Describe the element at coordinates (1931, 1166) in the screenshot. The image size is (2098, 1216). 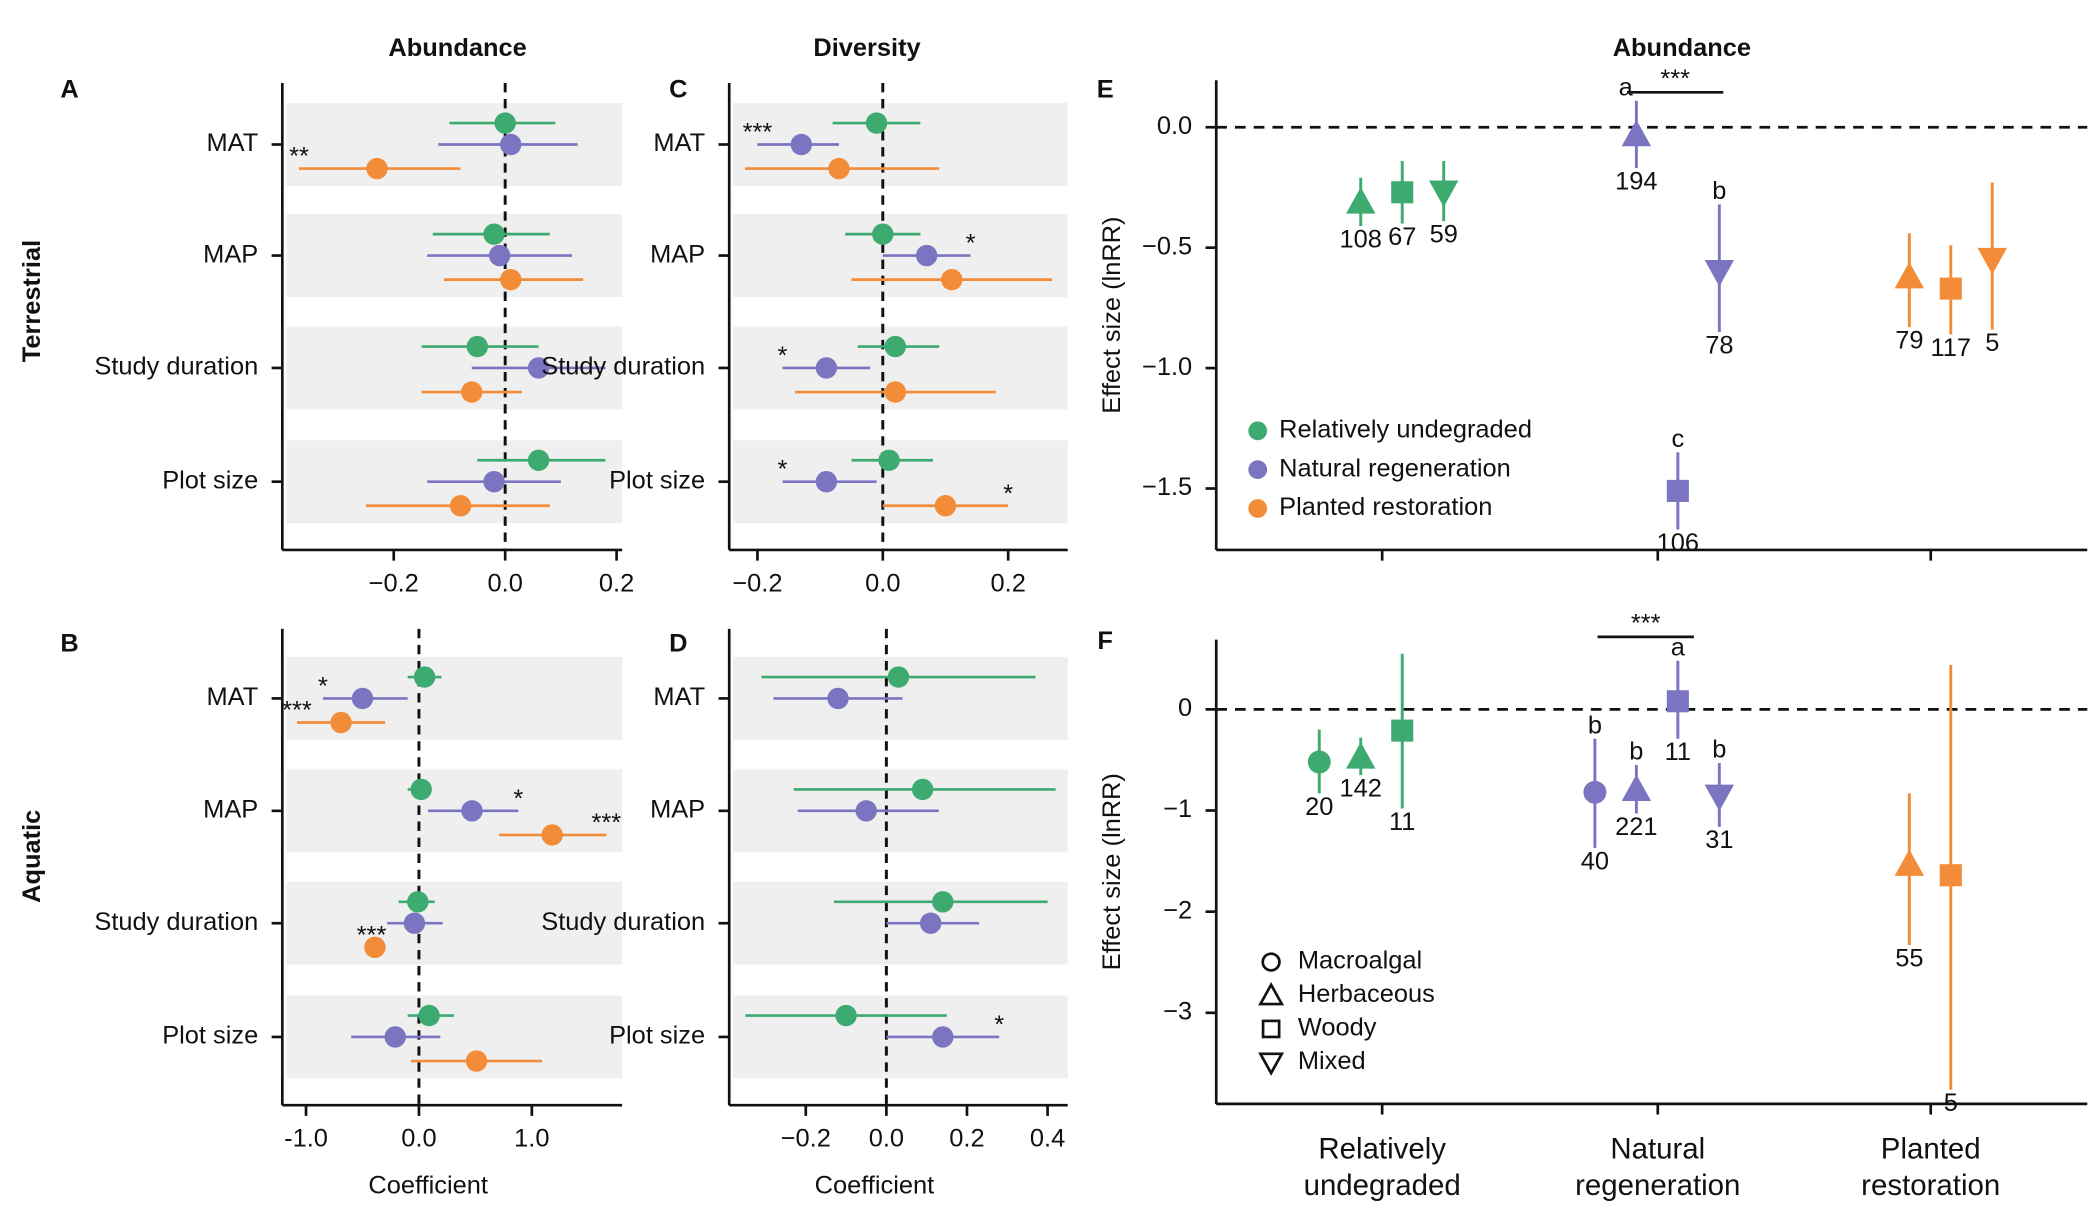
I see `x-category-label: Planted restoration` at that location.